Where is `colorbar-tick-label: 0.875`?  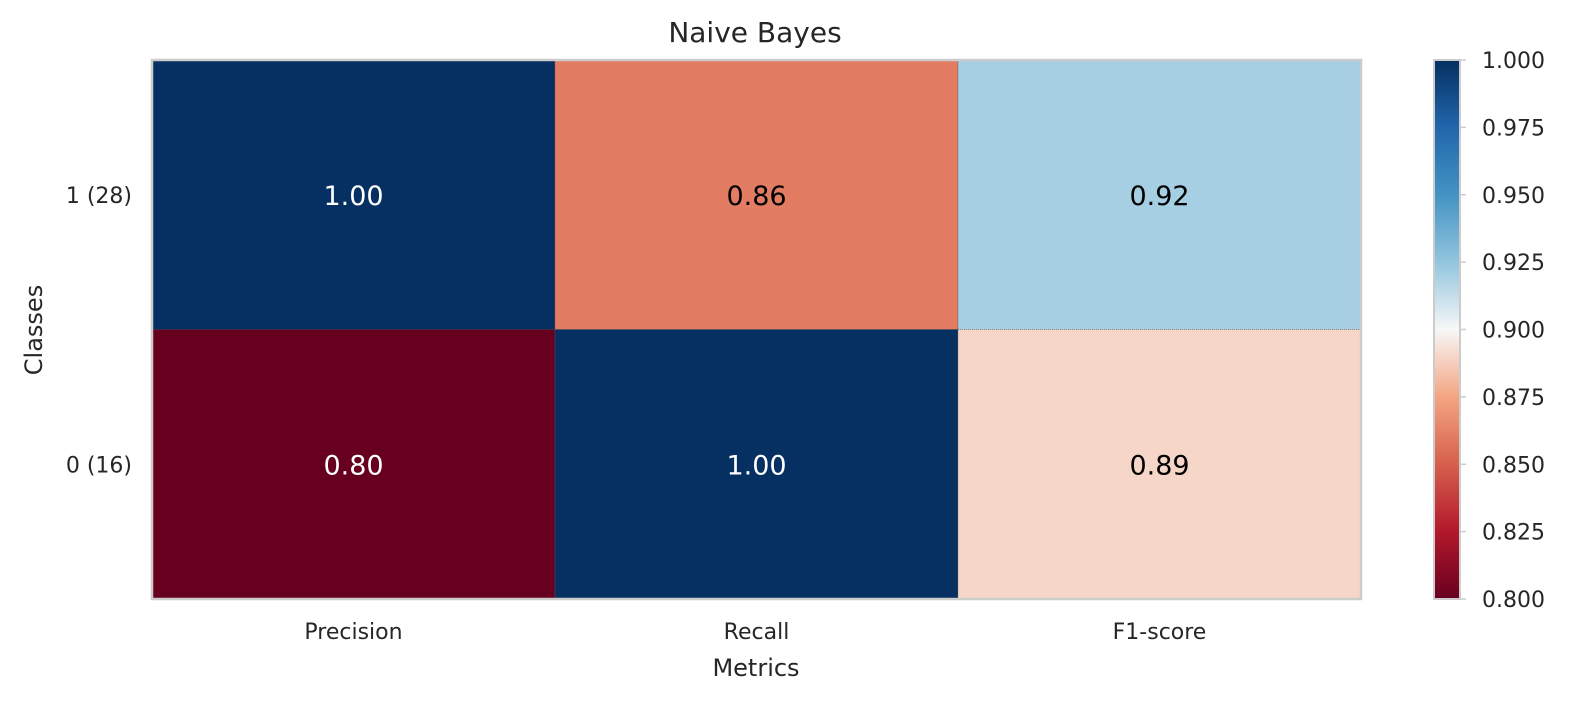 colorbar-tick-label: 0.875 is located at coordinates (1513, 398).